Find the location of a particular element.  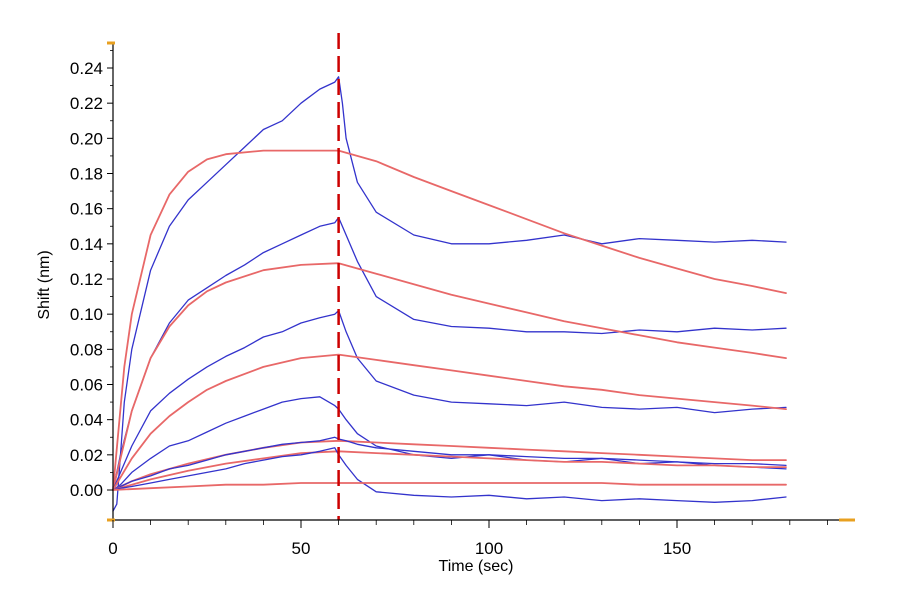

y-tick-label: 0.22 is located at coordinates (86, 103).